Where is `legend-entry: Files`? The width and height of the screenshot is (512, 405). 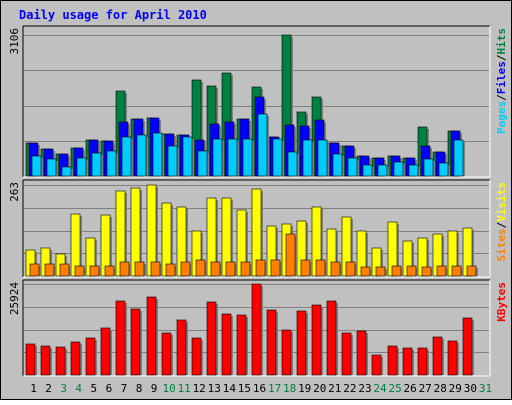
legend-entry: Files is located at coordinates (501, 77).